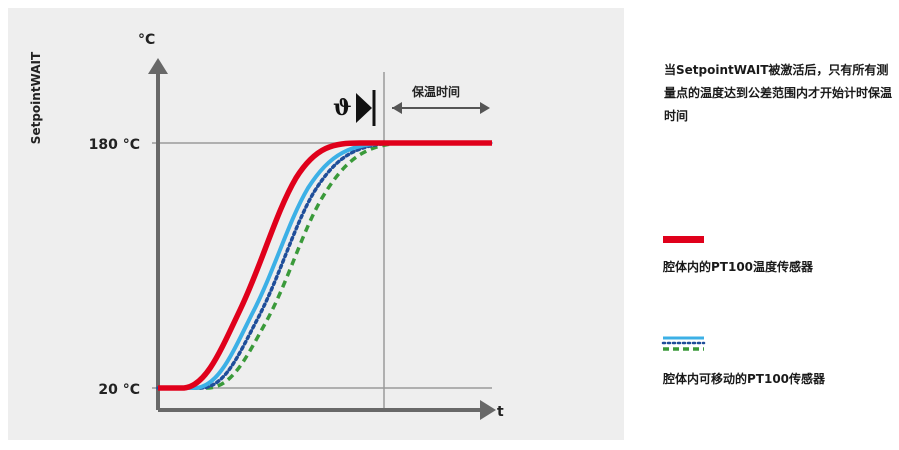  I want to click on interval-arrow-left, so click(397, 108).